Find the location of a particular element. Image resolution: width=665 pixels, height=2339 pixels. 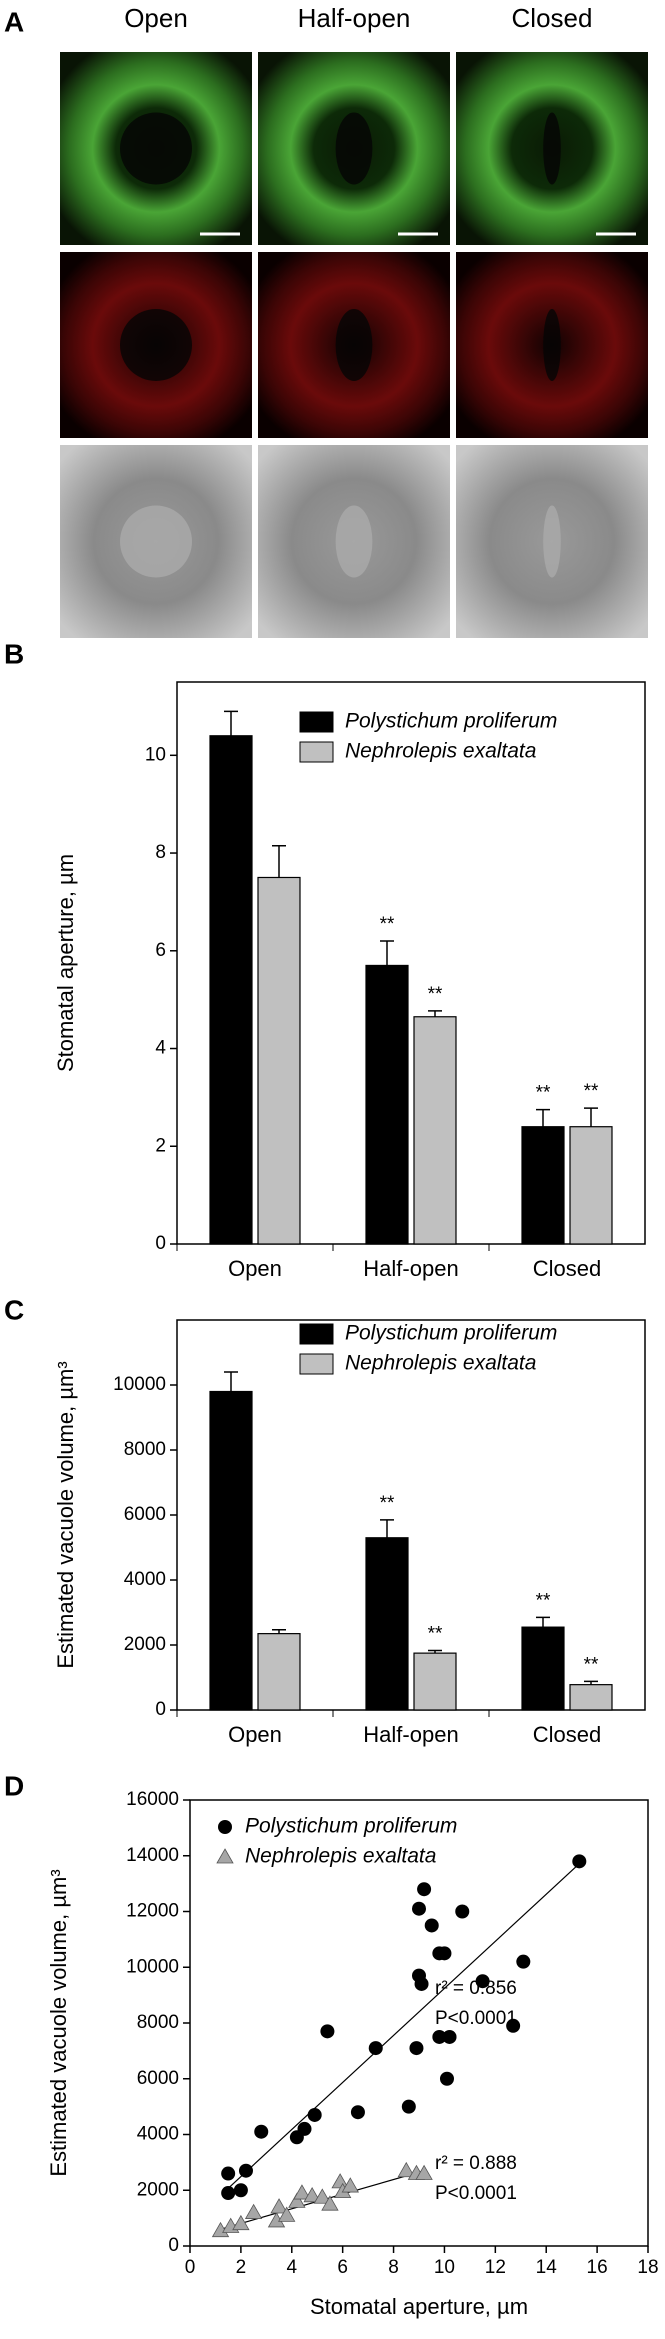

legend-marker is located at coordinates (225, 1827).